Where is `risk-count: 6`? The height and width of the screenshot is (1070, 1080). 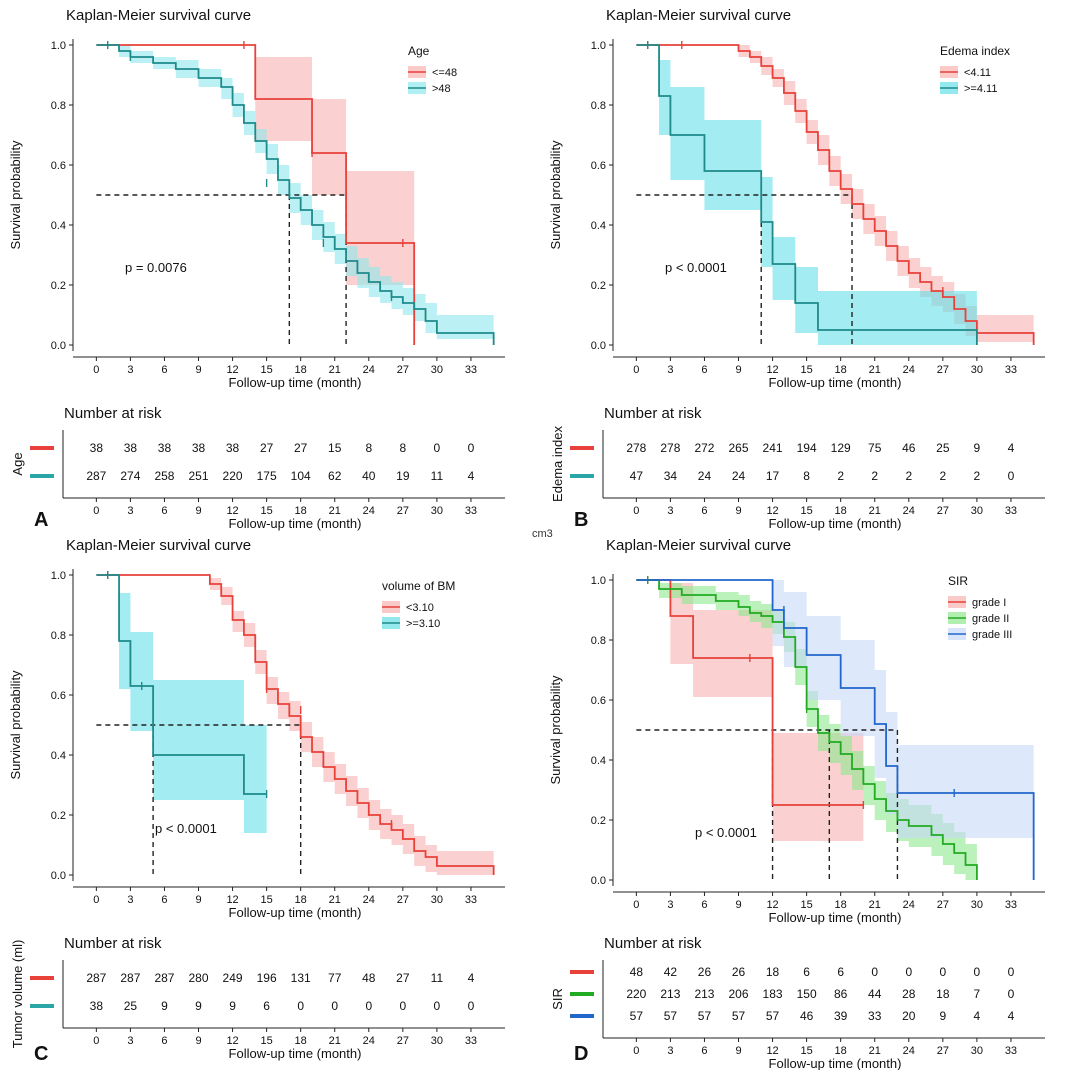 risk-count: 6 is located at coordinates (806, 972).